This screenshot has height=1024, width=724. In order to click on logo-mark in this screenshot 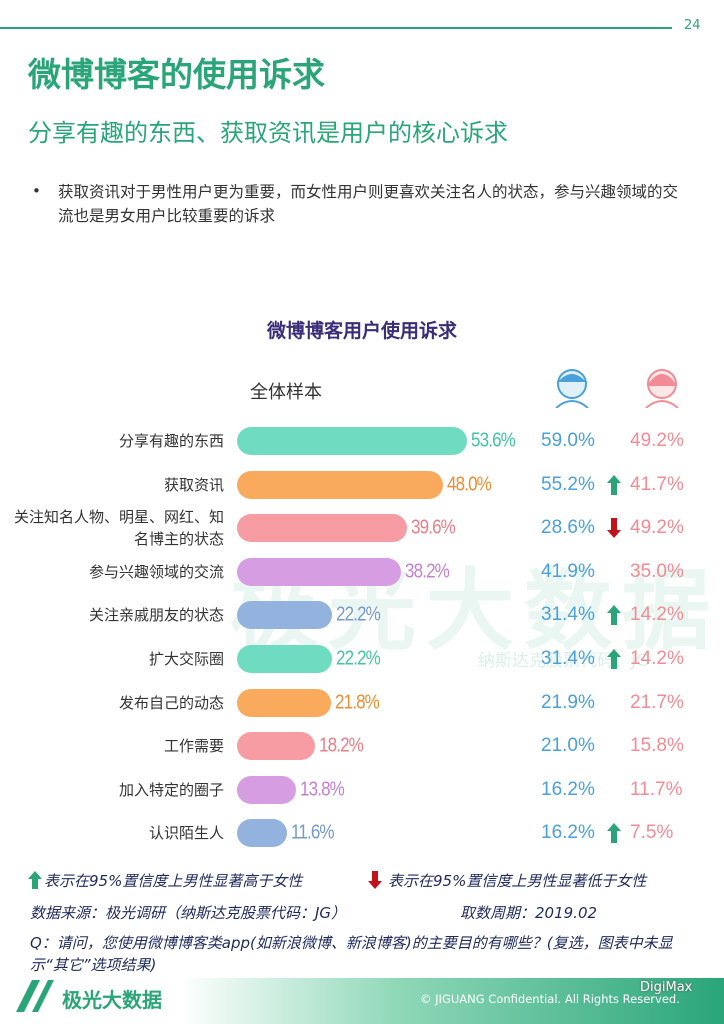, I will do `click(35, 996)`.